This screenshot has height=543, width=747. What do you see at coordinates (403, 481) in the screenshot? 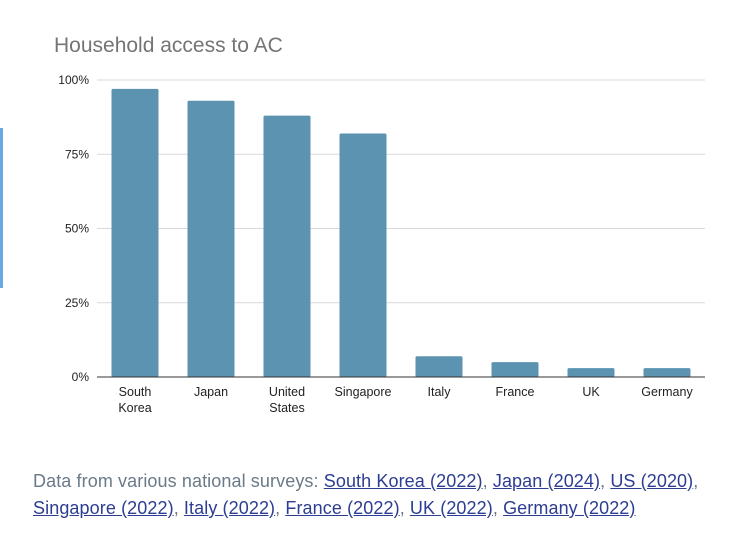
I see `source-link-south-korea: South Korea (2022)` at bounding box center [403, 481].